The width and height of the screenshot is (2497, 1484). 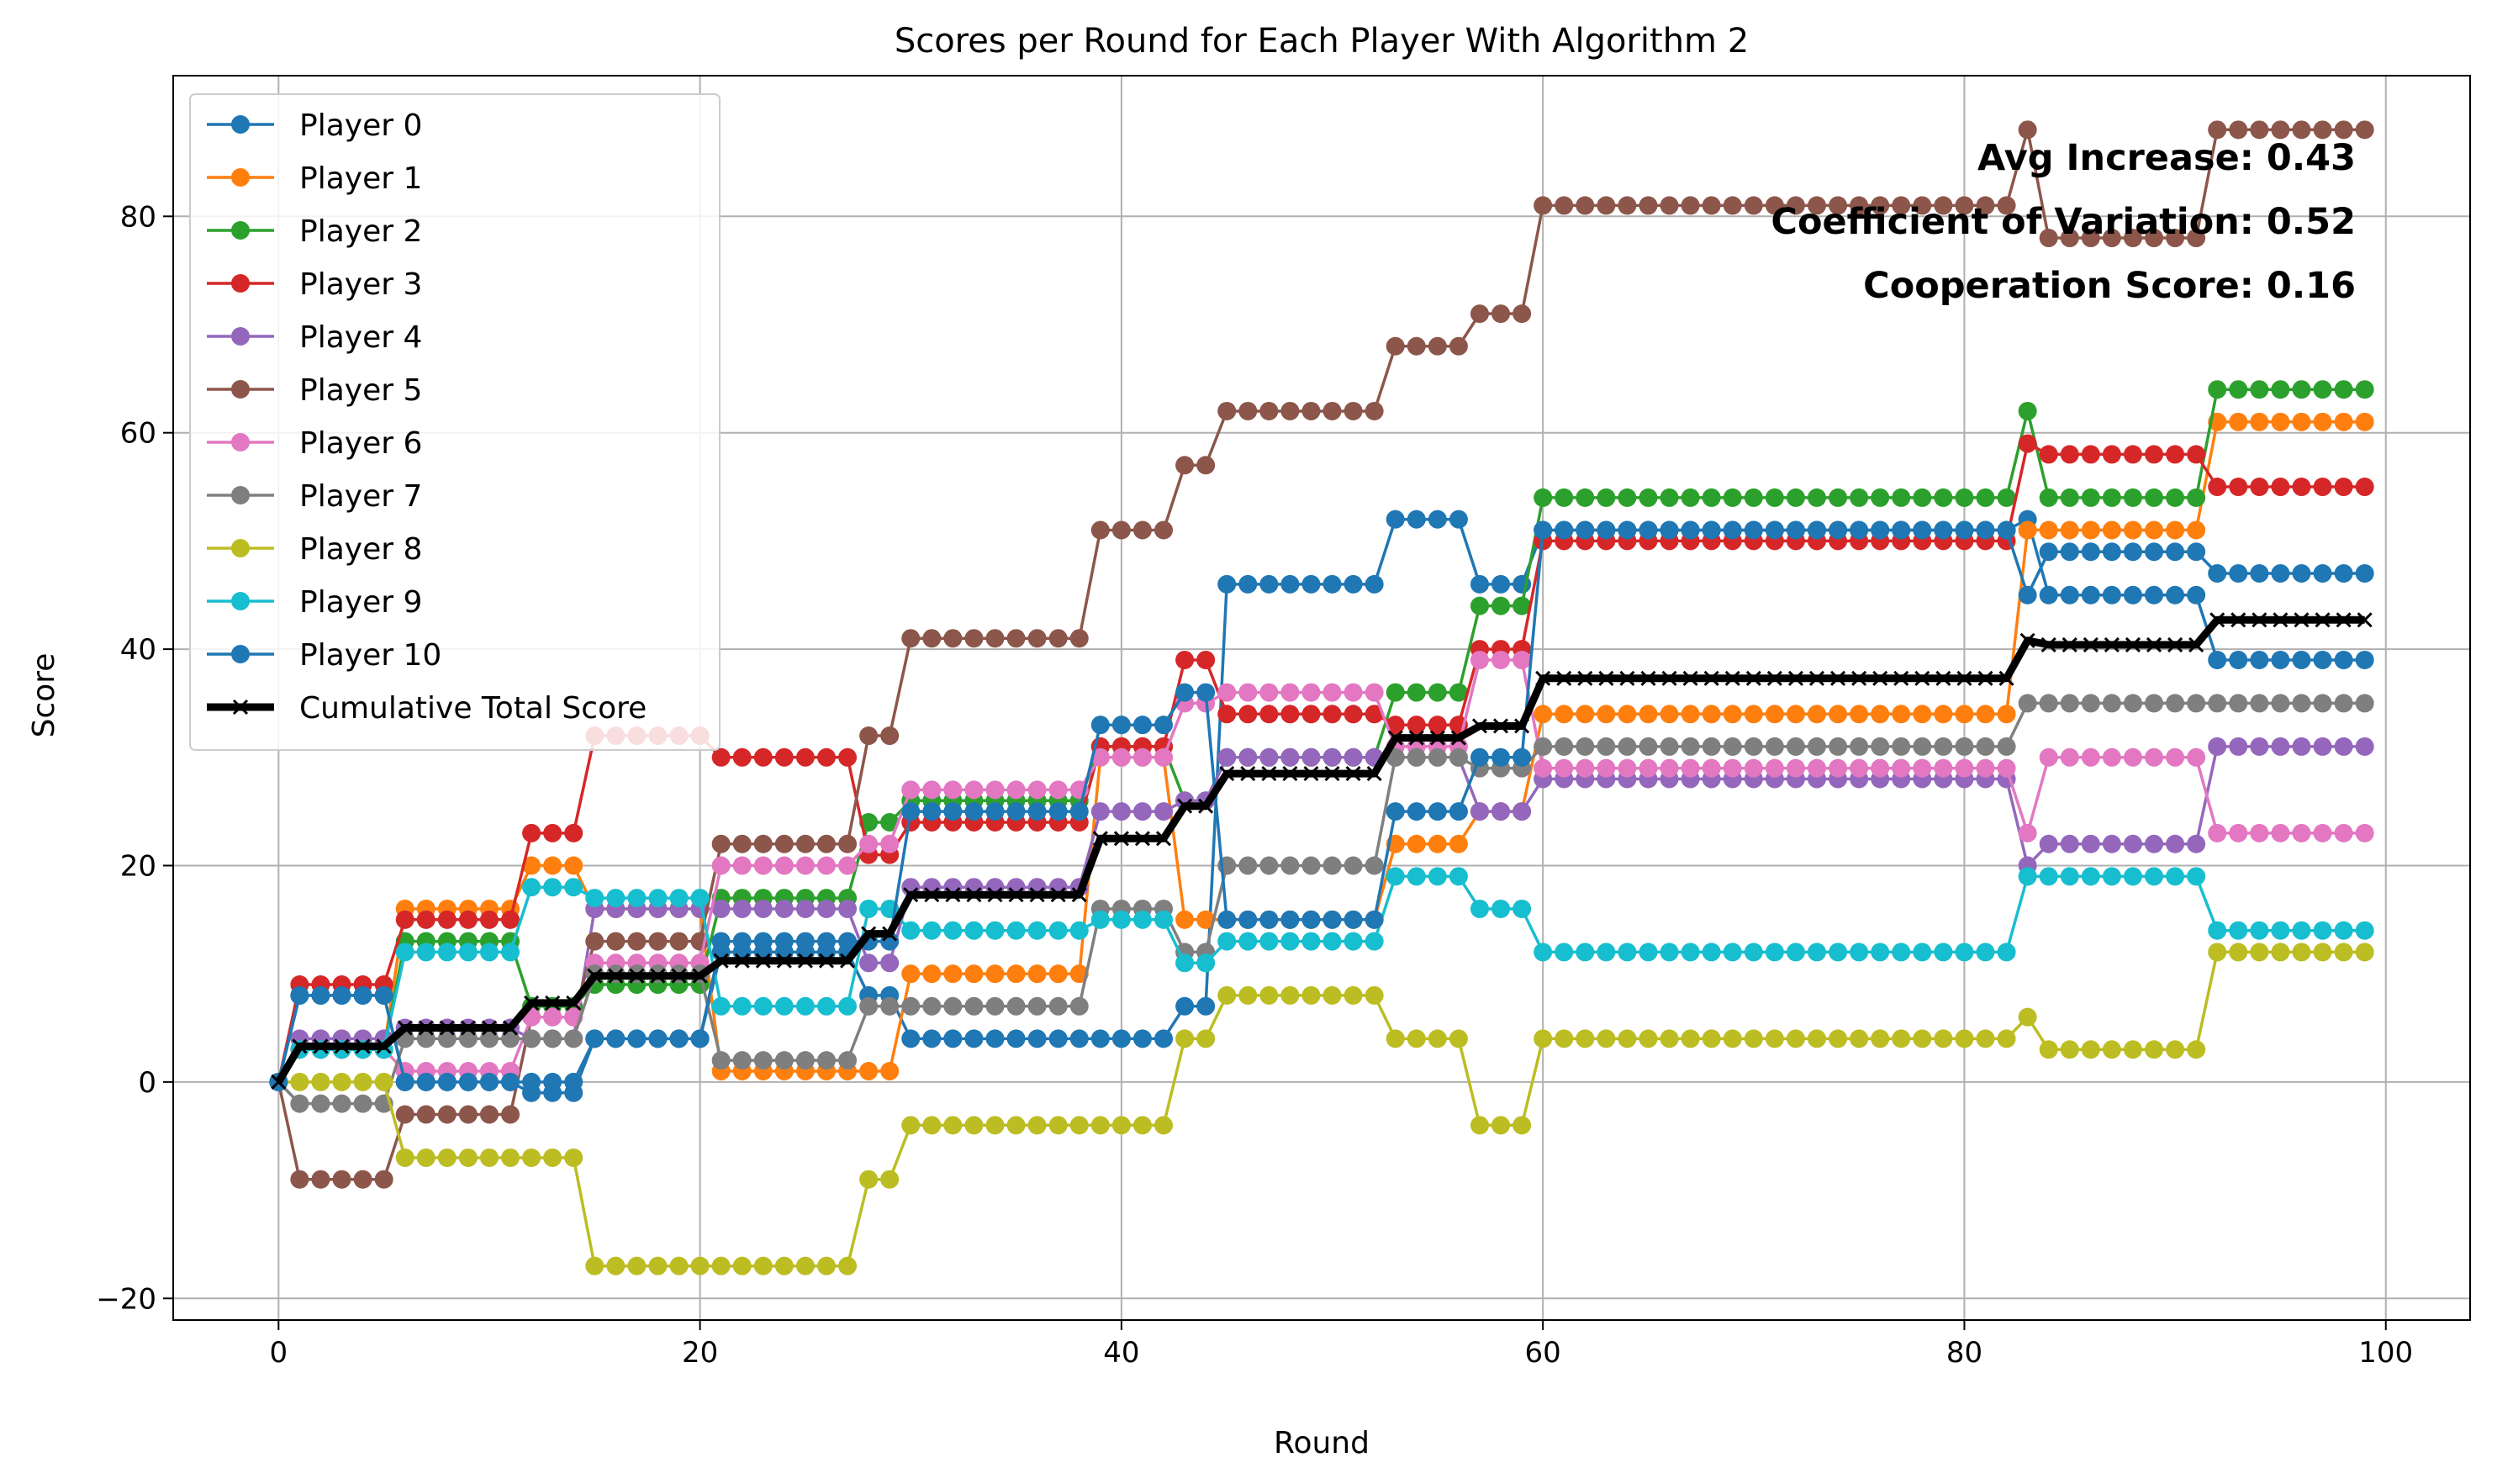 I want to click on x-tick-label: 20, so click(x=700, y=1353).